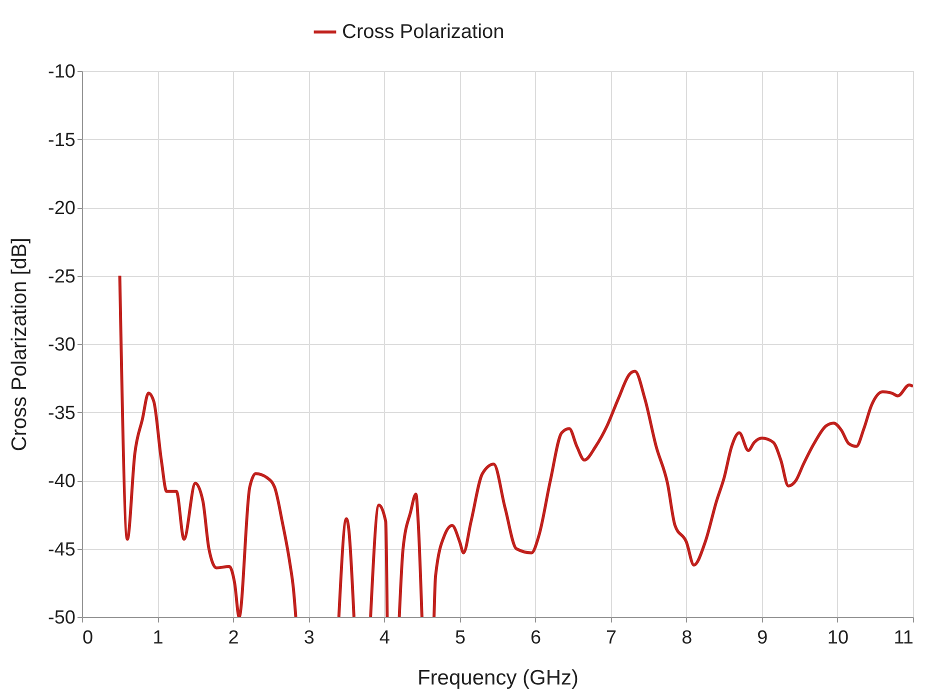  What do you see at coordinates (384, 638) in the screenshot?
I see `x-tick-label: 4` at bounding box center [384, 638].